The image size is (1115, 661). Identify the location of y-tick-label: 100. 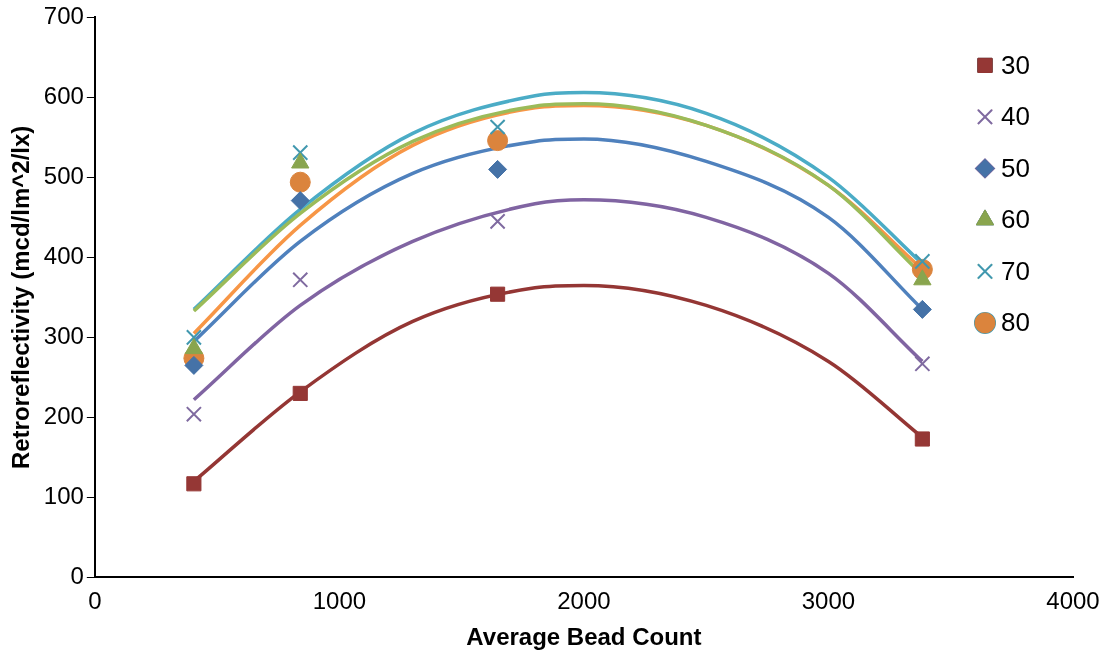
(63, 496).